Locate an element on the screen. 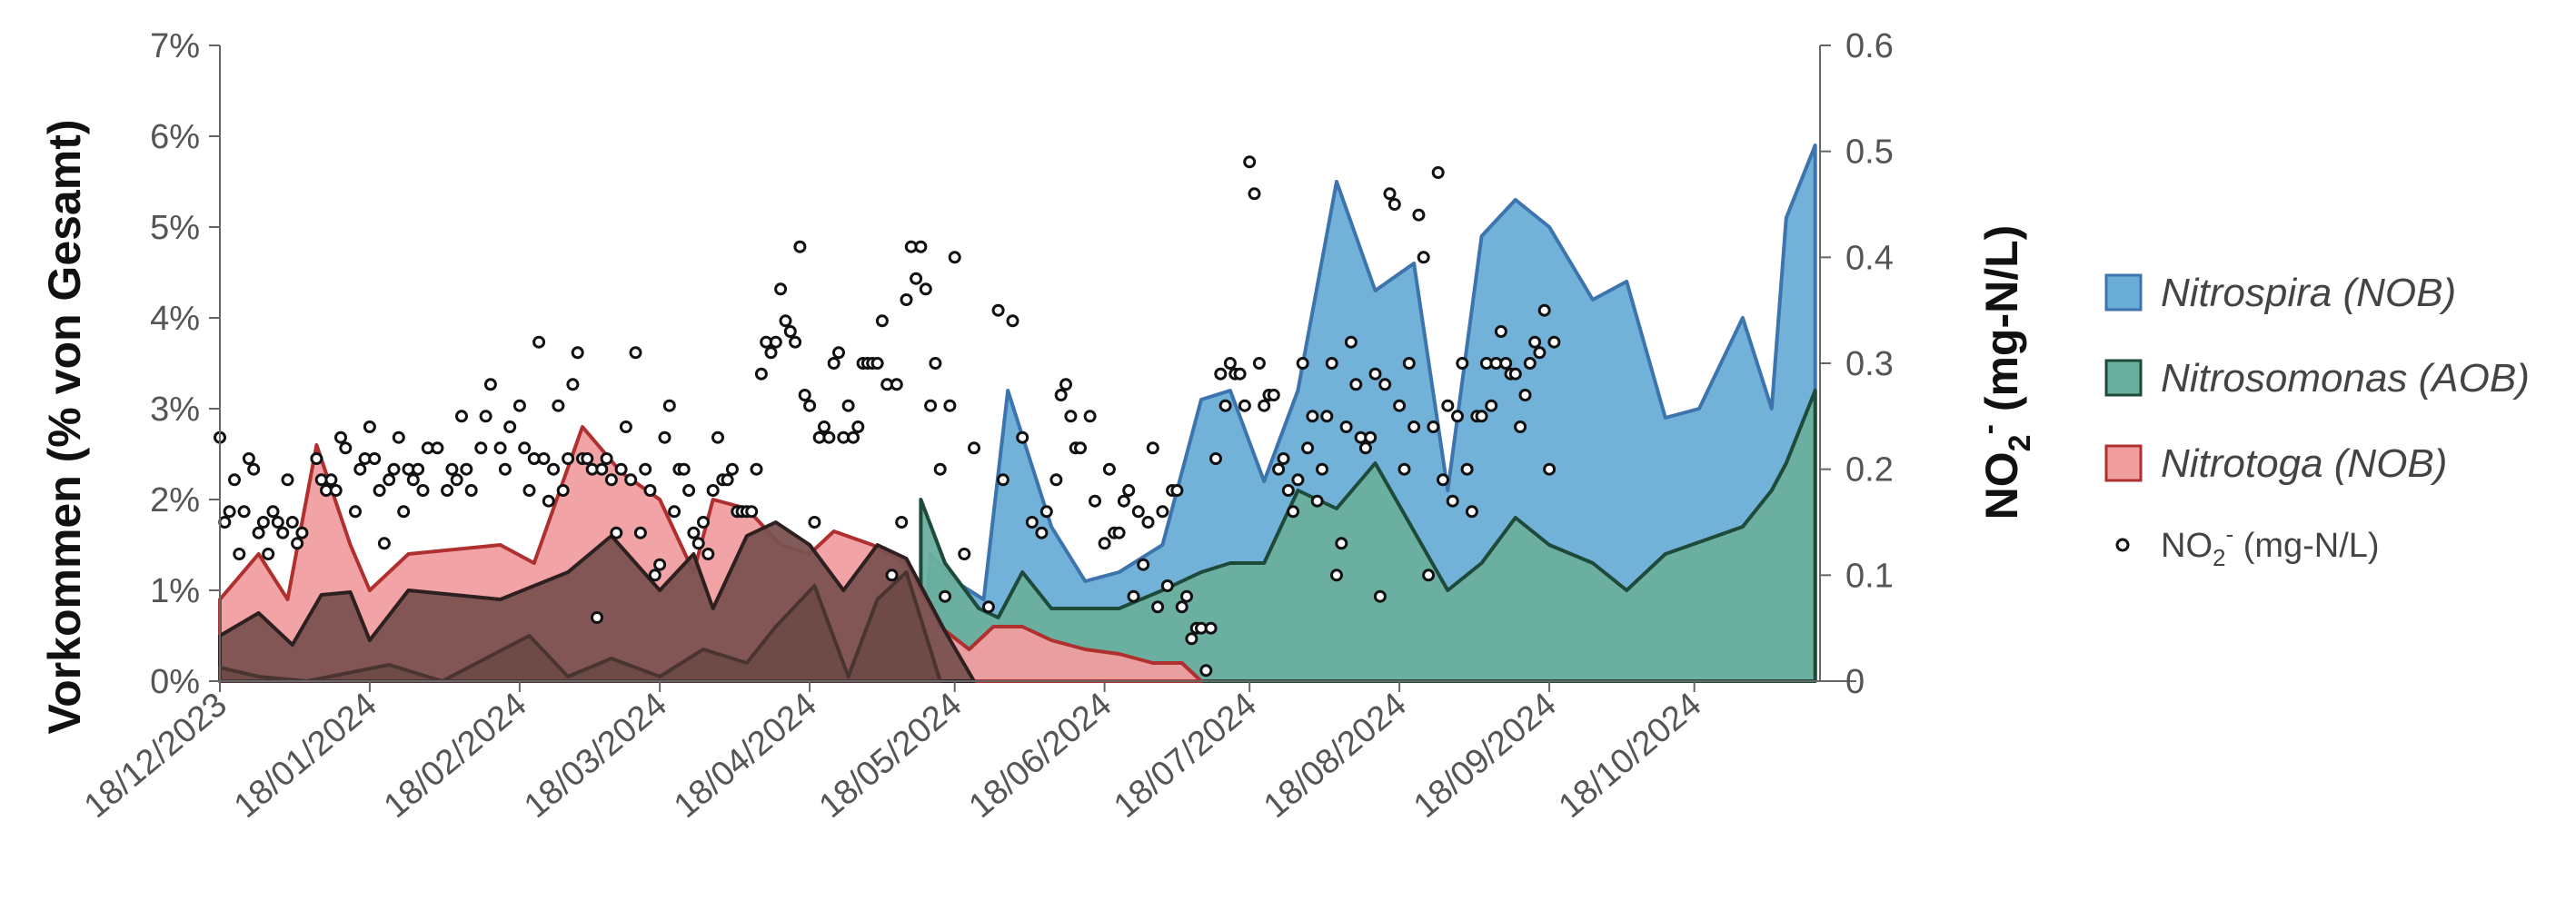 This screenshot has width=2576, height=920. x-tick-label: 18/02/2024 is located at coordinates (456, 756).